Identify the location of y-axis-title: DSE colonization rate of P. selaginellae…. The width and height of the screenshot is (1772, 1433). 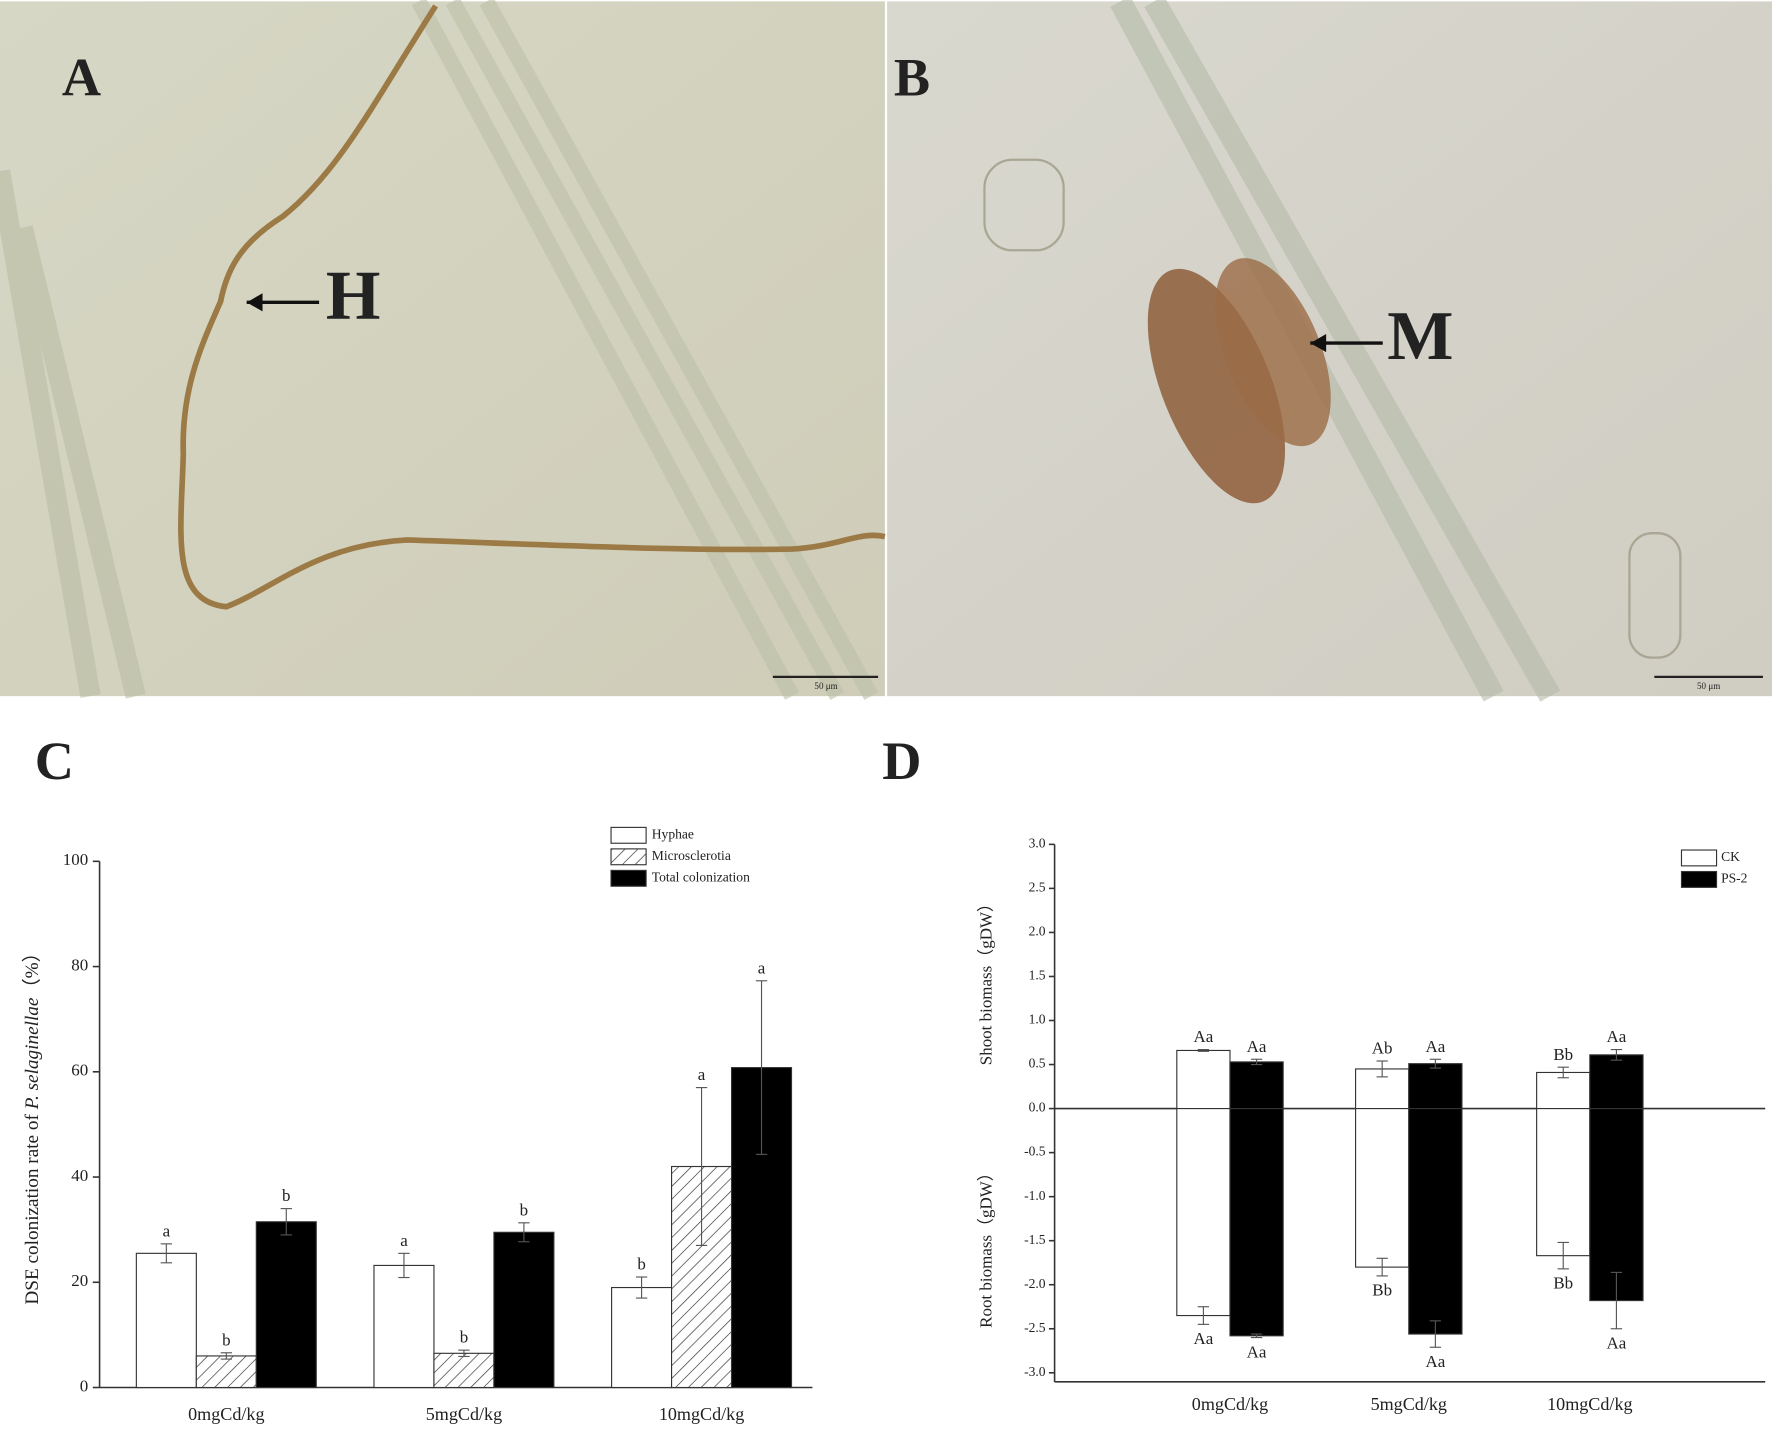
(32, 1124).